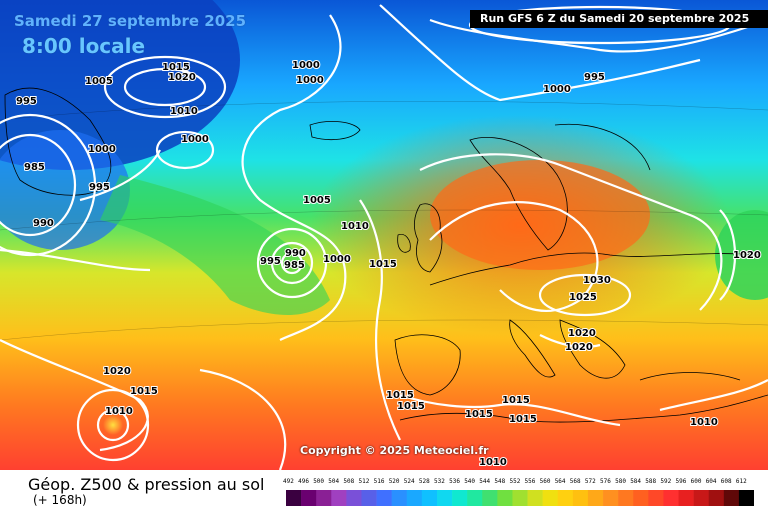 Image resolution: width=768 pixels, height=512 pixels. What do you see at coordinates (349, 481) in the screenshot?
I see `legend-value: 508` at bounding box center [349, 481].